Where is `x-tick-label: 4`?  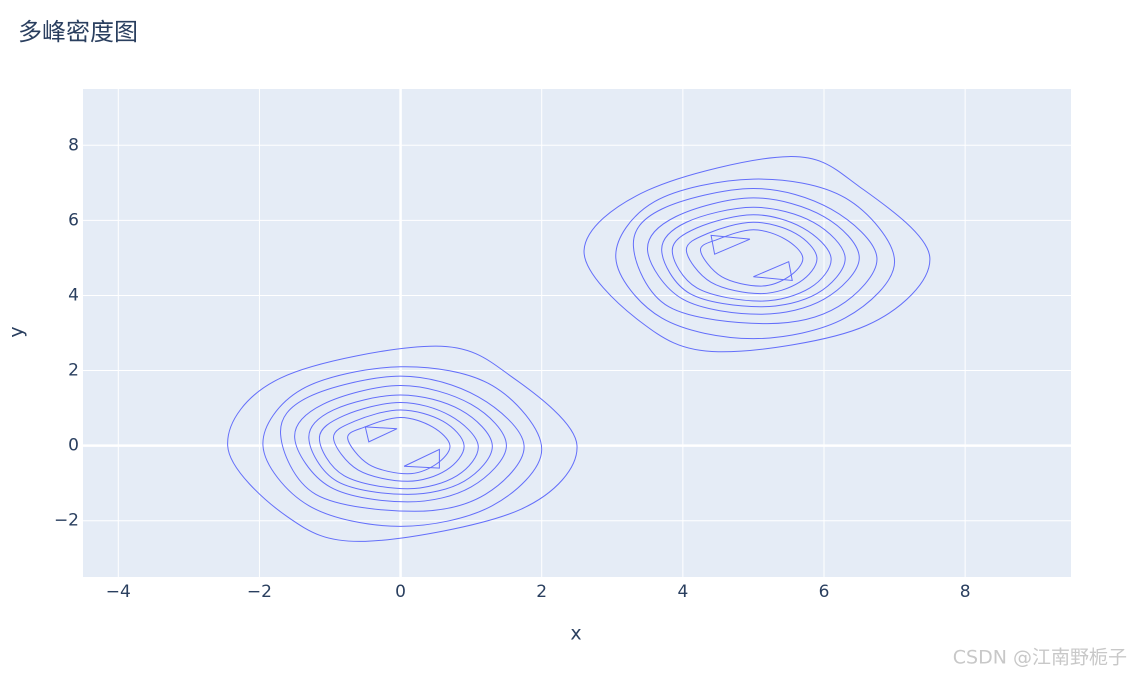
x-tick-label: 4 is located at coordinates (682, 592).